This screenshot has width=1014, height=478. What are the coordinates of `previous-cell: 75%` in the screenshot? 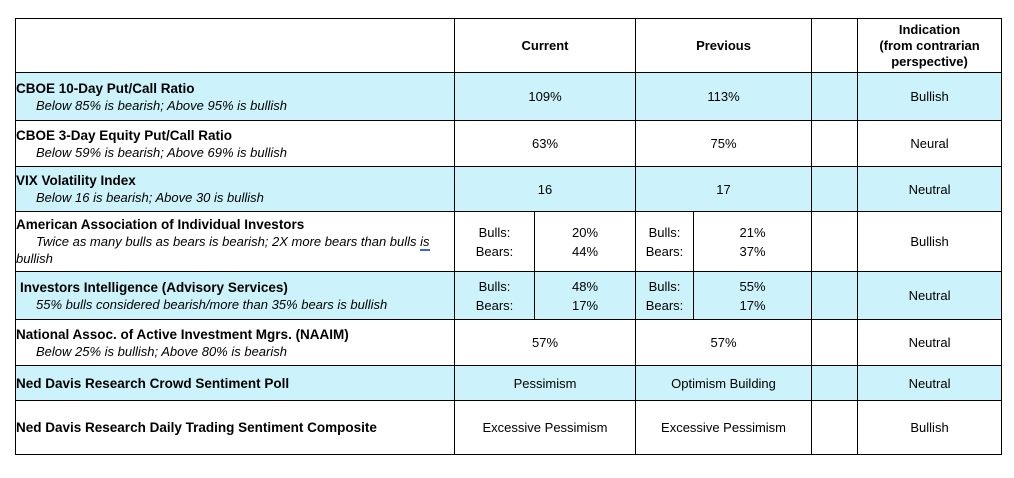 It's located at (724, 143).